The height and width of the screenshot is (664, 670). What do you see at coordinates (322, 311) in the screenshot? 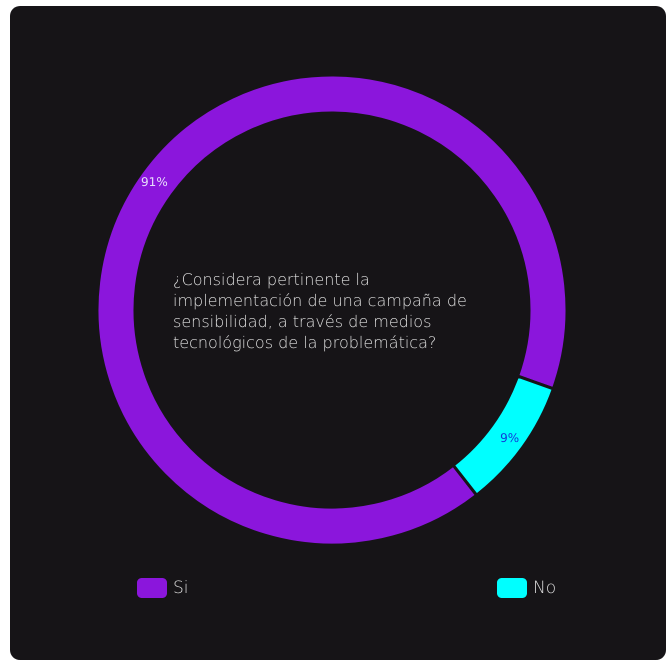
I see `text: ¿Considera pertinente la implementación de una campaña de sensibilidad, a través de medios tecnológicos de la problemática?` at bounding box center [322, 311].